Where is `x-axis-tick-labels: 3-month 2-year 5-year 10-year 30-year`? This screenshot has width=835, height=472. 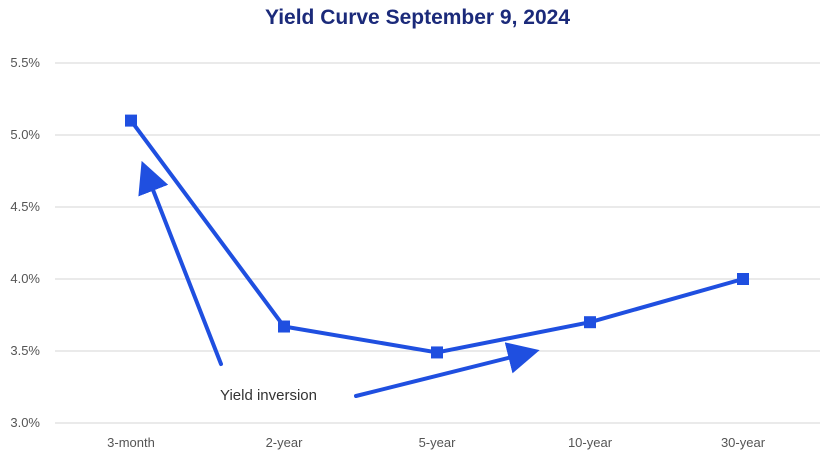 x-axis-tick-labels: 3-month 2-year 5-year 10-year 30-year is located at coordinates (436, 442).